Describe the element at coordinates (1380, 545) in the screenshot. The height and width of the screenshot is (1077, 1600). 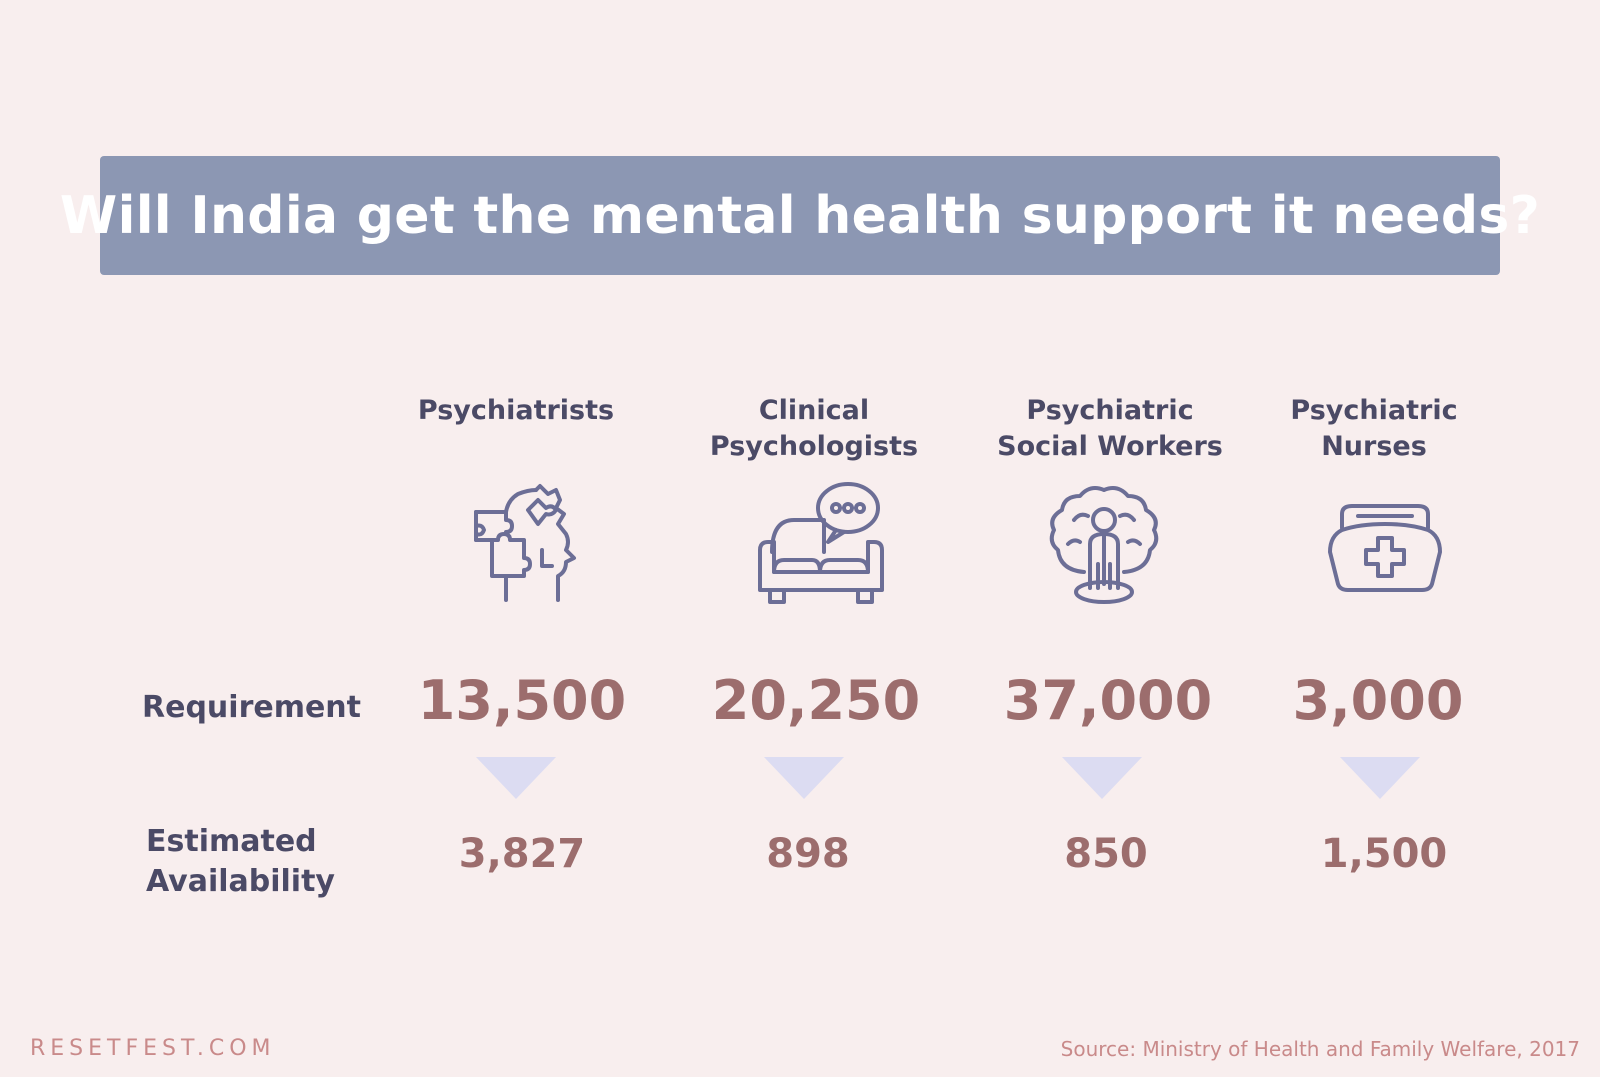
I see `nurse-cap-icon` at that location.